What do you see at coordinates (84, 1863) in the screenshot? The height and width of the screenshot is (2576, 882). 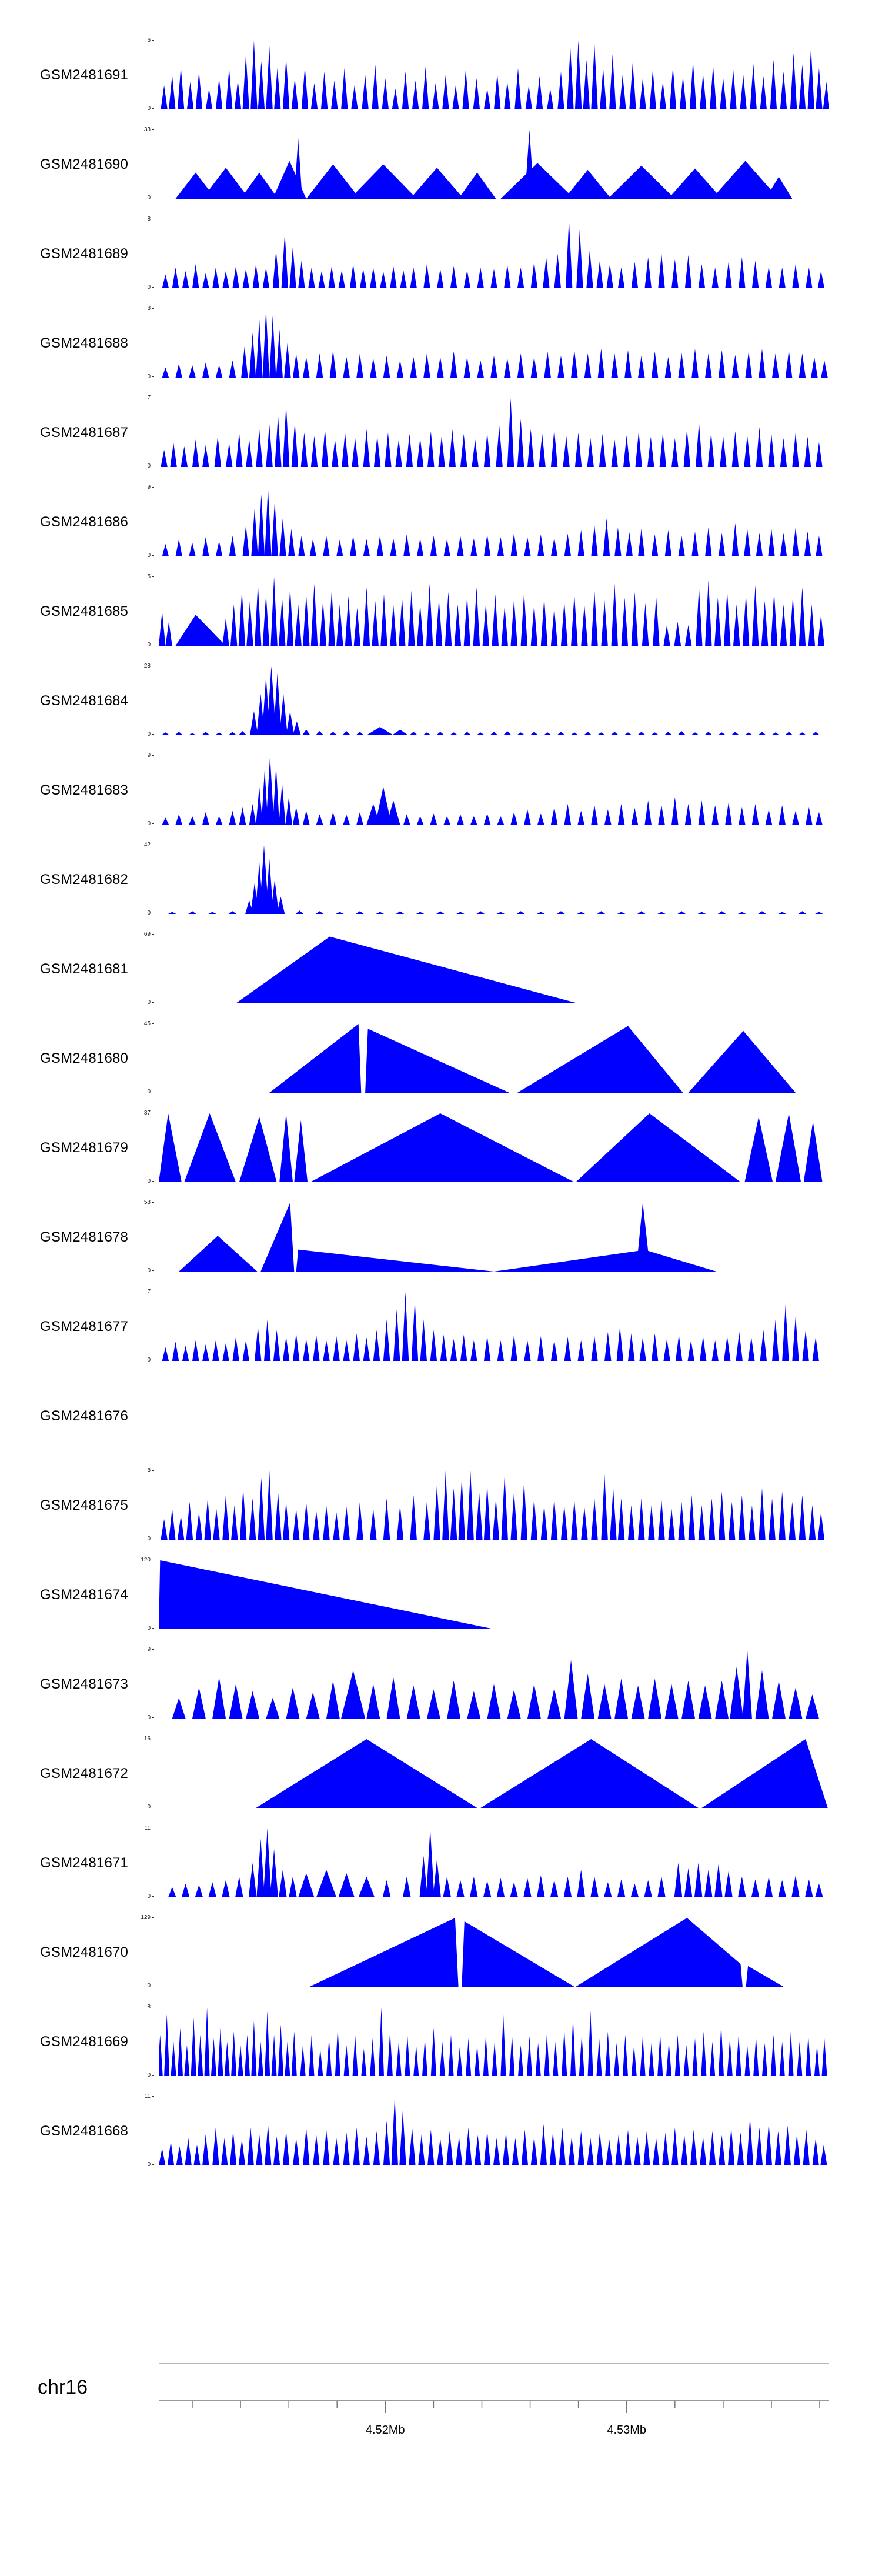 I see `track-label: GSM2481671` at bounding box center [84, 1863].